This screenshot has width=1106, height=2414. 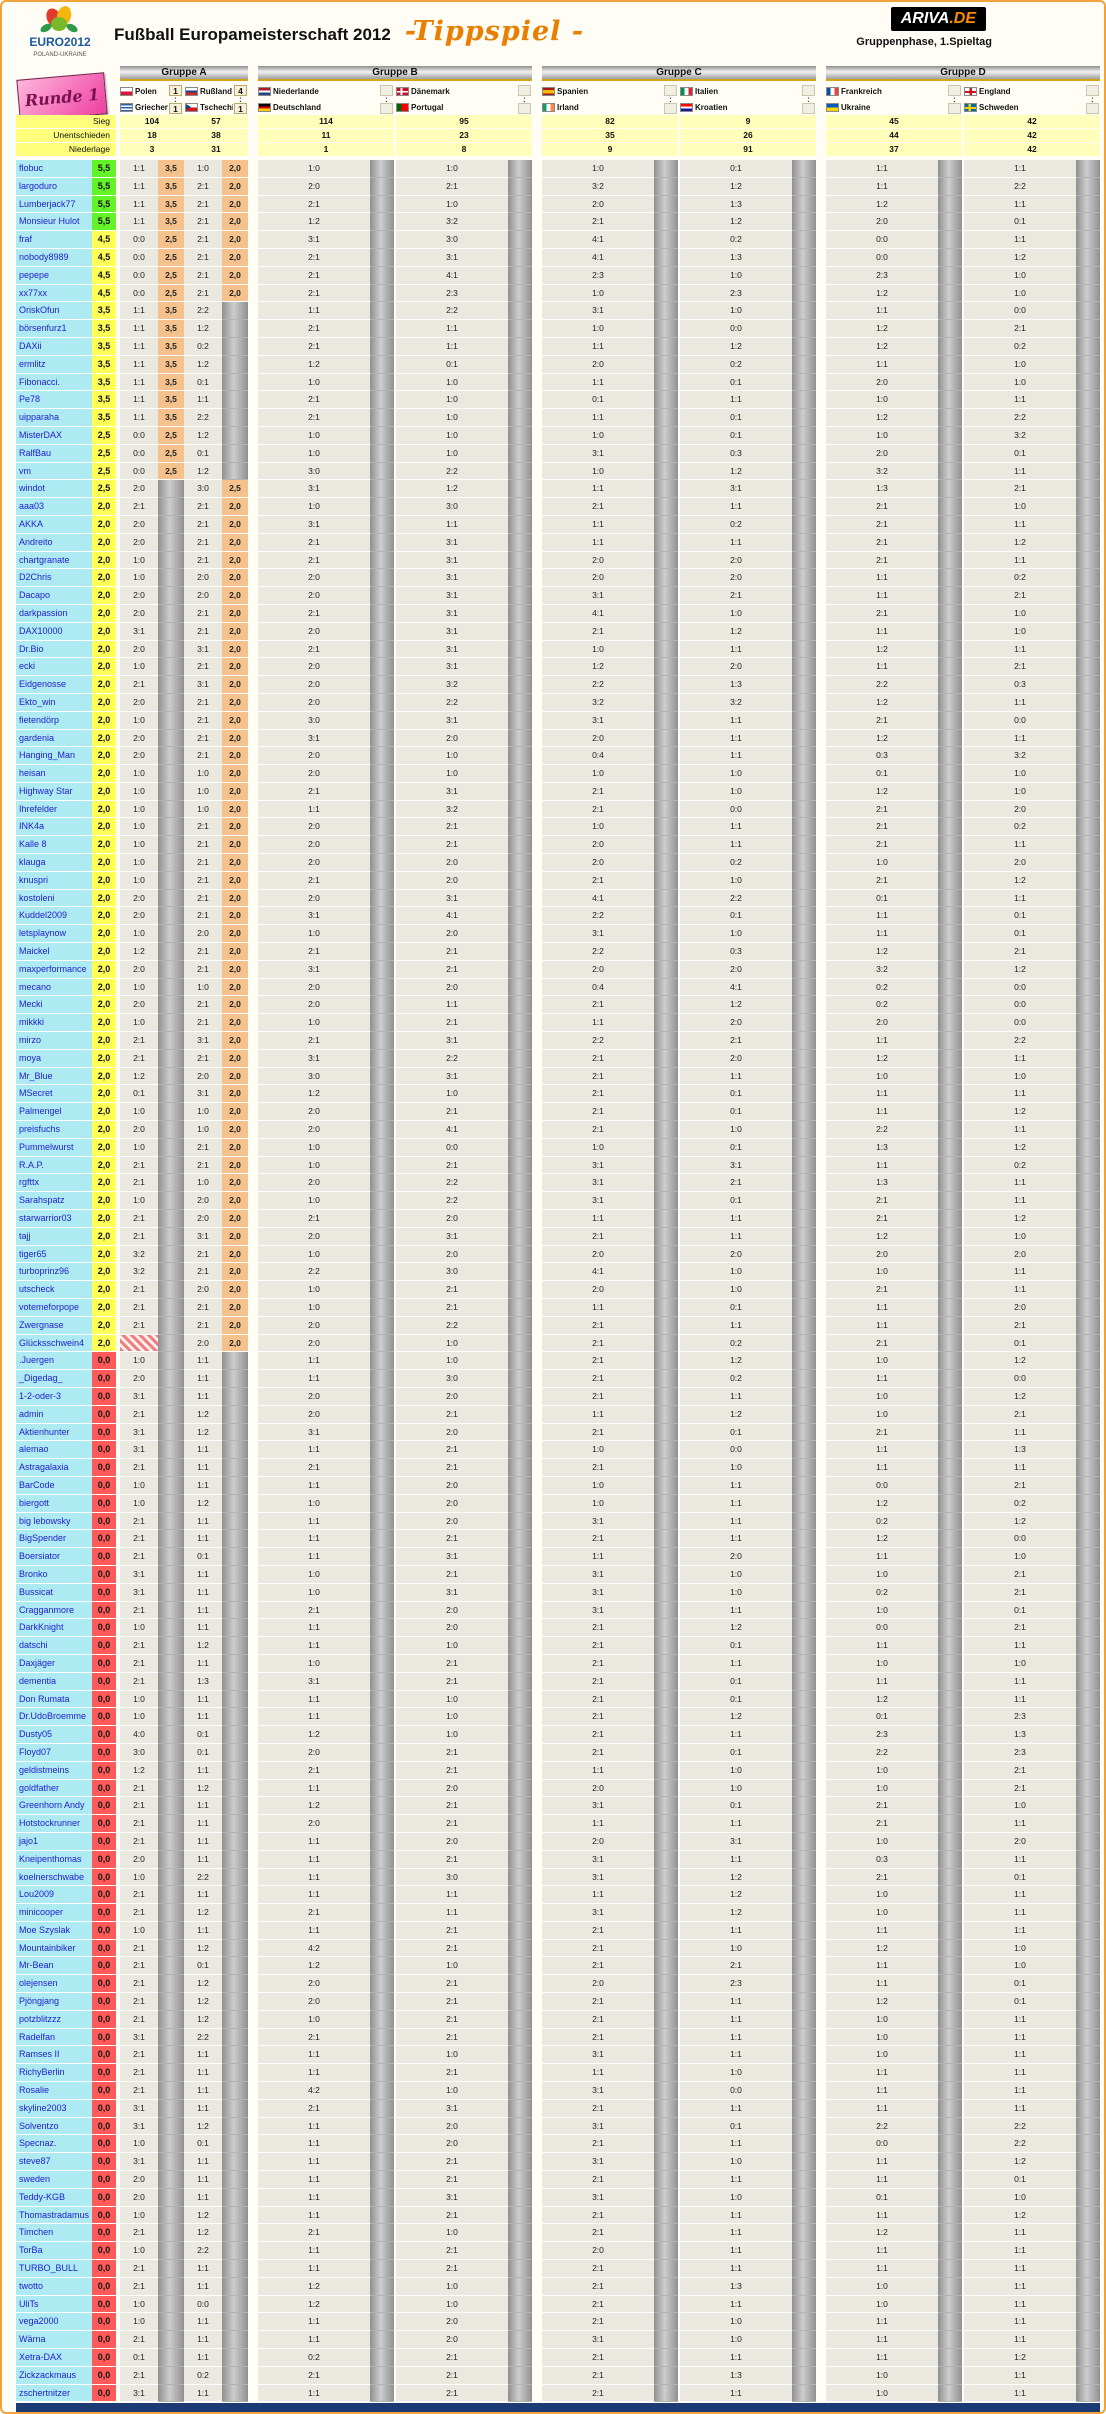 I want to click on player-name: Mountainbiker, so click(x=54, y=1948).